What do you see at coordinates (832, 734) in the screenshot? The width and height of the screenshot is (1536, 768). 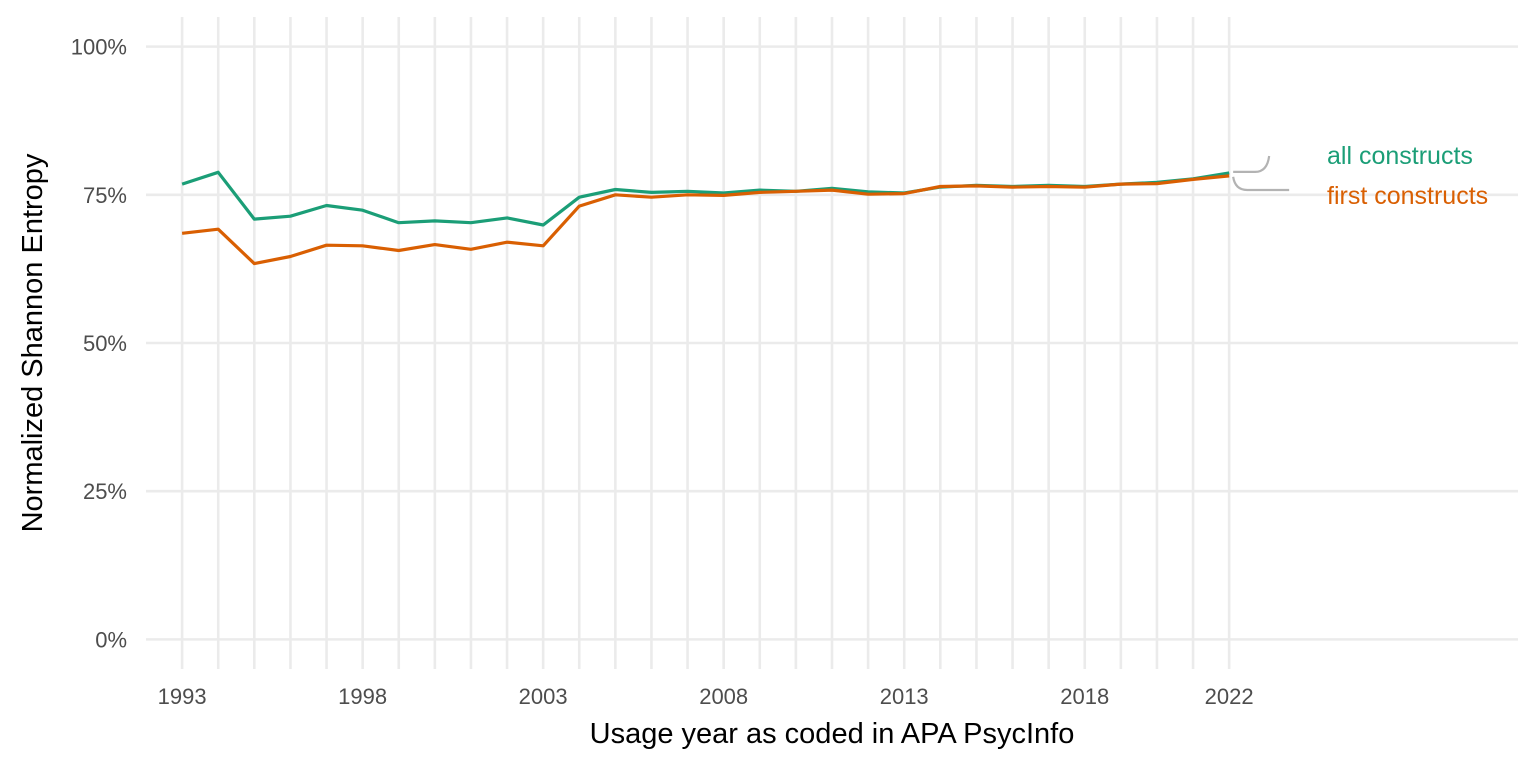 I see `x-axis-title: Usage year as coded in APA PsycInfo` at bounding box center [832, 734].